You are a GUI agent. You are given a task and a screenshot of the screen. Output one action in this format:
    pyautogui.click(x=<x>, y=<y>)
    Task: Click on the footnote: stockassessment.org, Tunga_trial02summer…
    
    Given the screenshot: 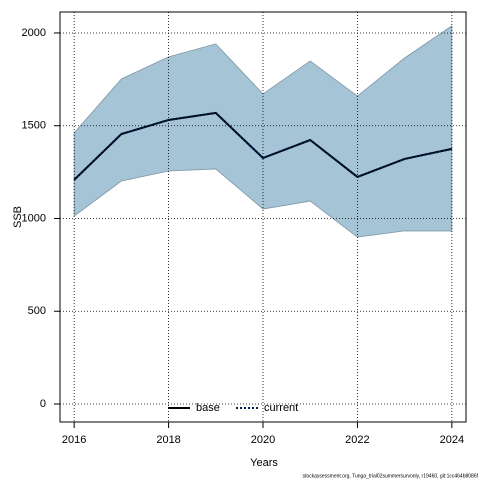 What is the action you would take?
    pyautogui.click(x=390, y=476)
    